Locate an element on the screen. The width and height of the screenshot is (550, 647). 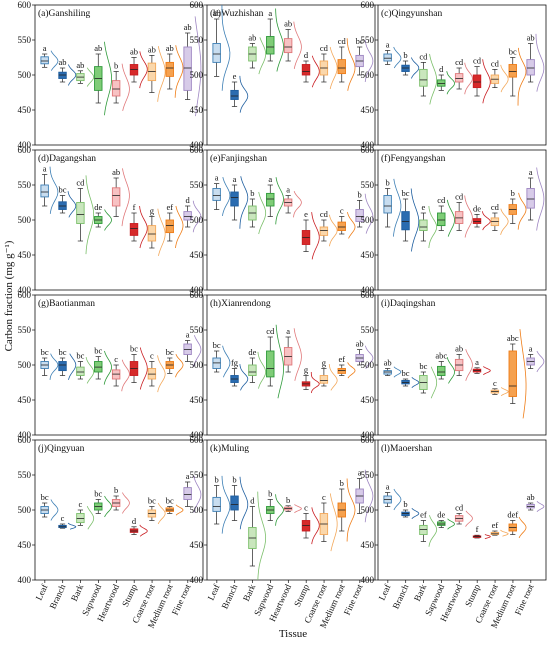
x-tick-label: Branch is located at coordinates (57, 596).